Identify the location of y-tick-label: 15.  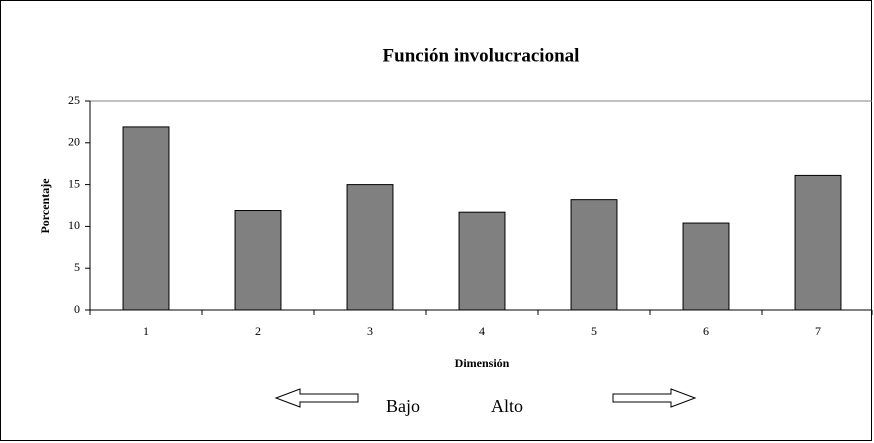
(74, 183).